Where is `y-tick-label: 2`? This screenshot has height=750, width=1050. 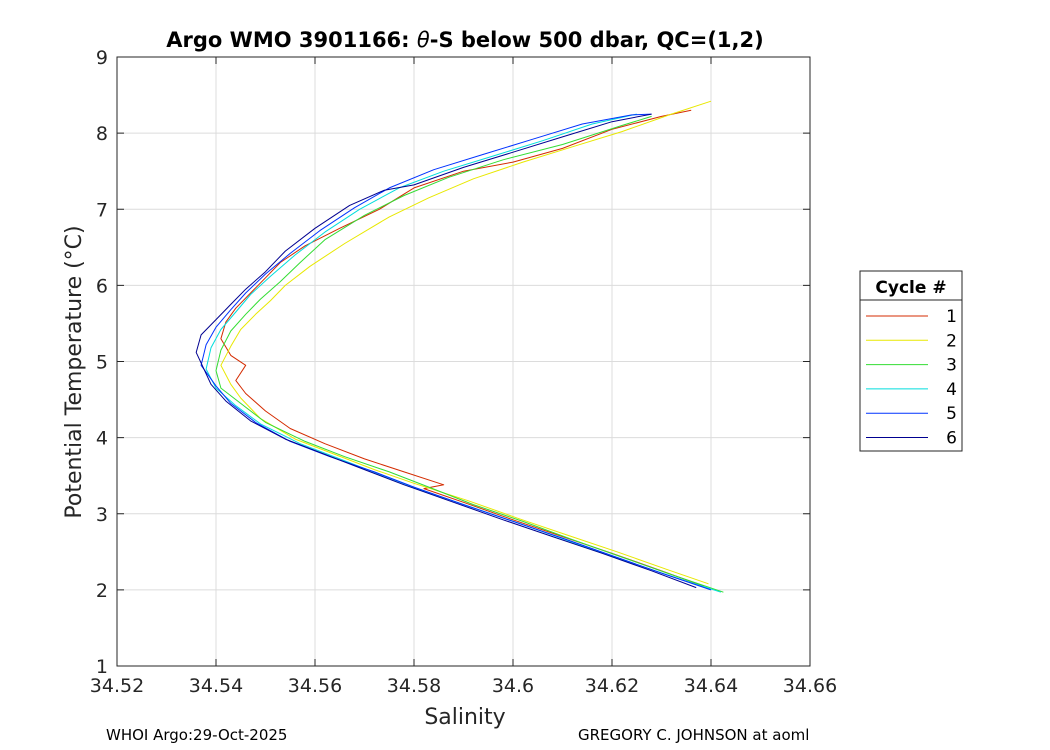
y-tick-label: 2 is located at coordinates (102, 591).